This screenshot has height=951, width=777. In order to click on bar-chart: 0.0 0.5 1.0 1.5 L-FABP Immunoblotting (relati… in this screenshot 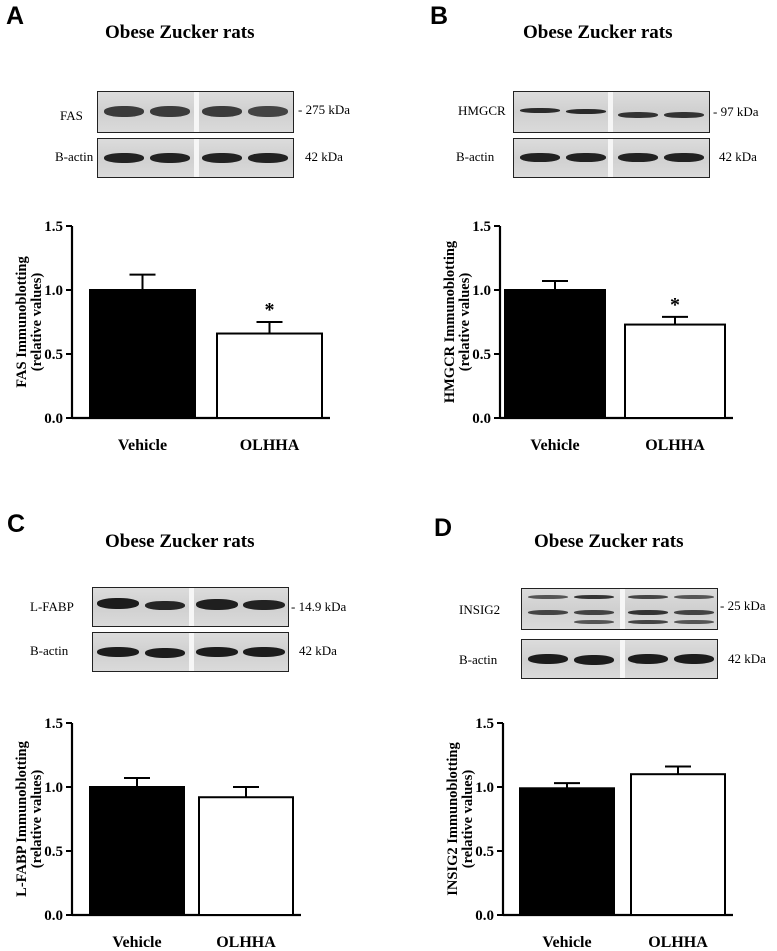, I will do `click(157, 833)`.